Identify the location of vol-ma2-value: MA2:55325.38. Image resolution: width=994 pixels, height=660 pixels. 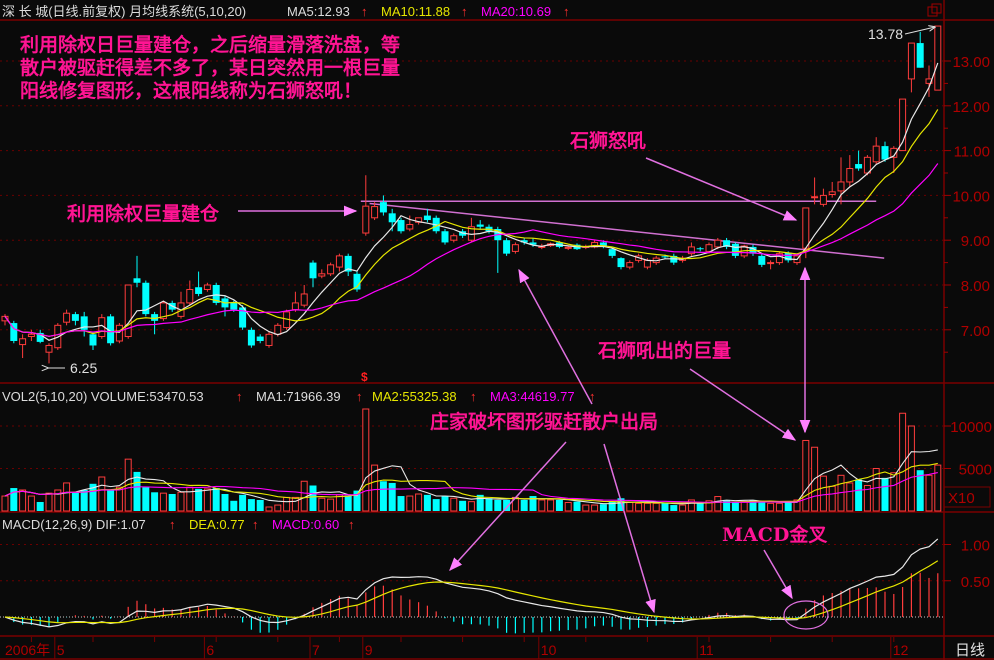
(414, 396).